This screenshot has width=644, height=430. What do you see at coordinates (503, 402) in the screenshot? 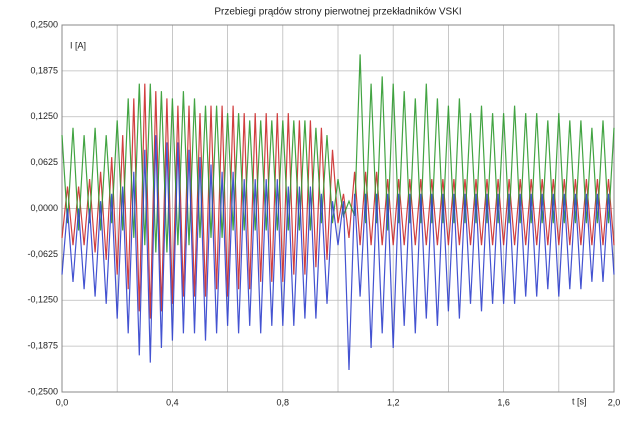
I see `x-tick-label: 1,6` at bounding box center [503, 402].